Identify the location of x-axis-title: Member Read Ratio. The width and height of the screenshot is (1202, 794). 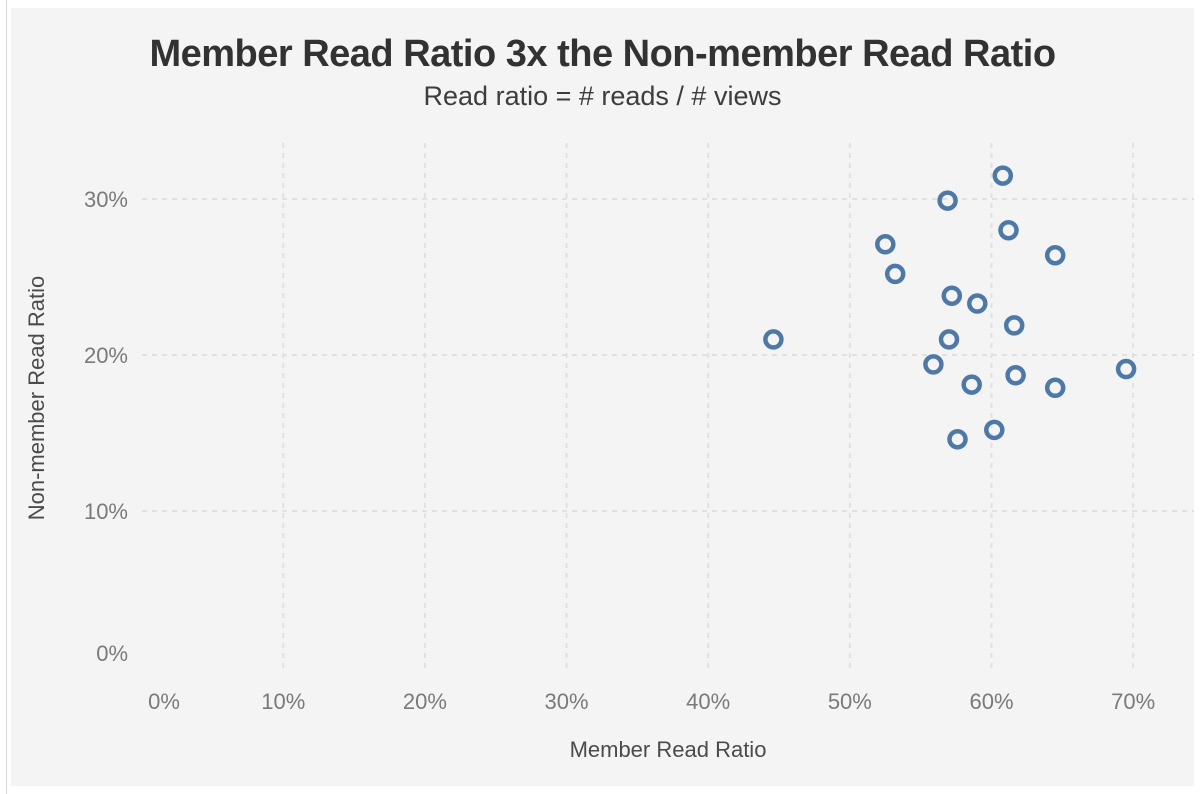
(668, 749).